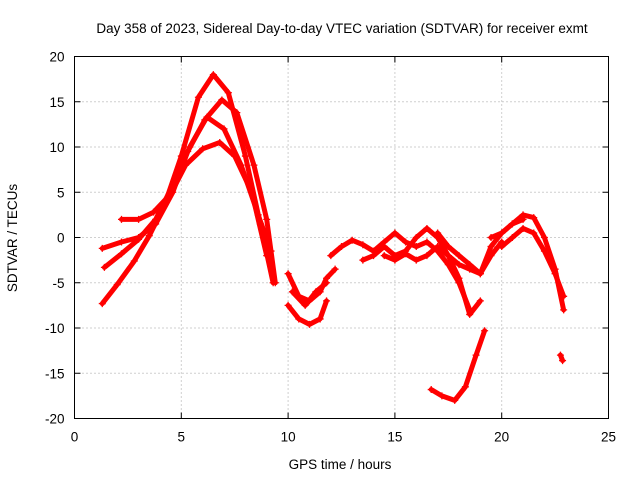 The height and width of the screenshot is (485, 640). I want to click on y-axis-label: SDTVAR / TECUs, so click(12, 238).